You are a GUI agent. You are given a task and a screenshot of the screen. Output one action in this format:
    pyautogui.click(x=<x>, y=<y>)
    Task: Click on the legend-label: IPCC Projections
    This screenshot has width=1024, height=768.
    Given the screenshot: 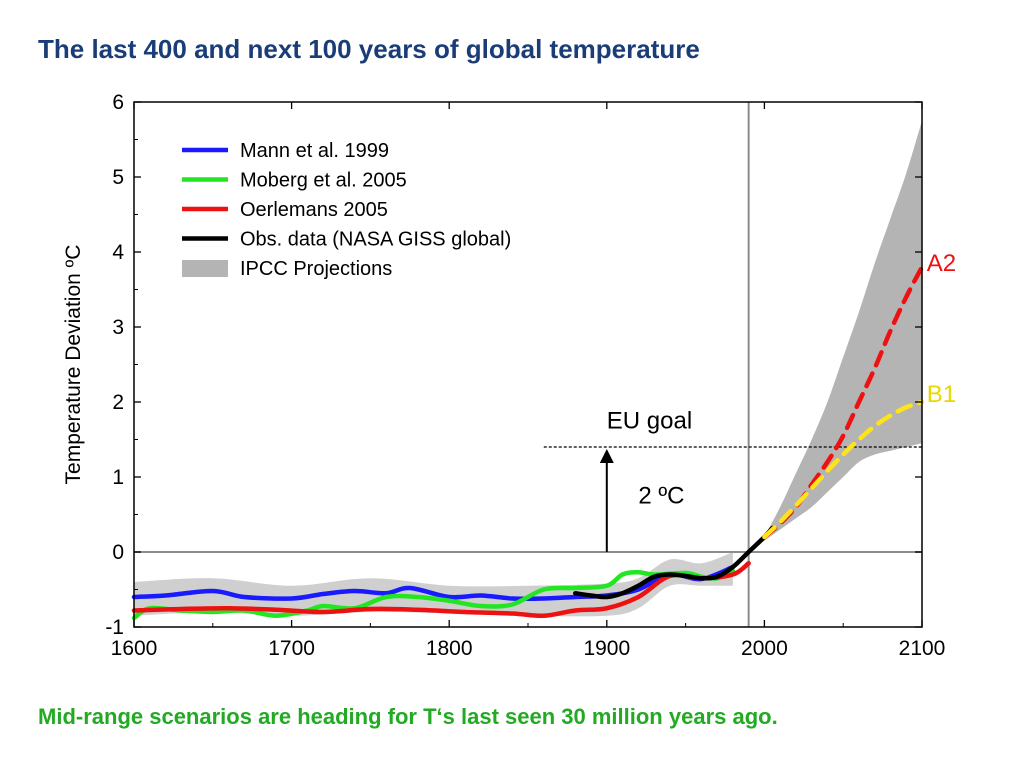 What is the action you would take?
    pyautogui.click(x=316, y=269)
    